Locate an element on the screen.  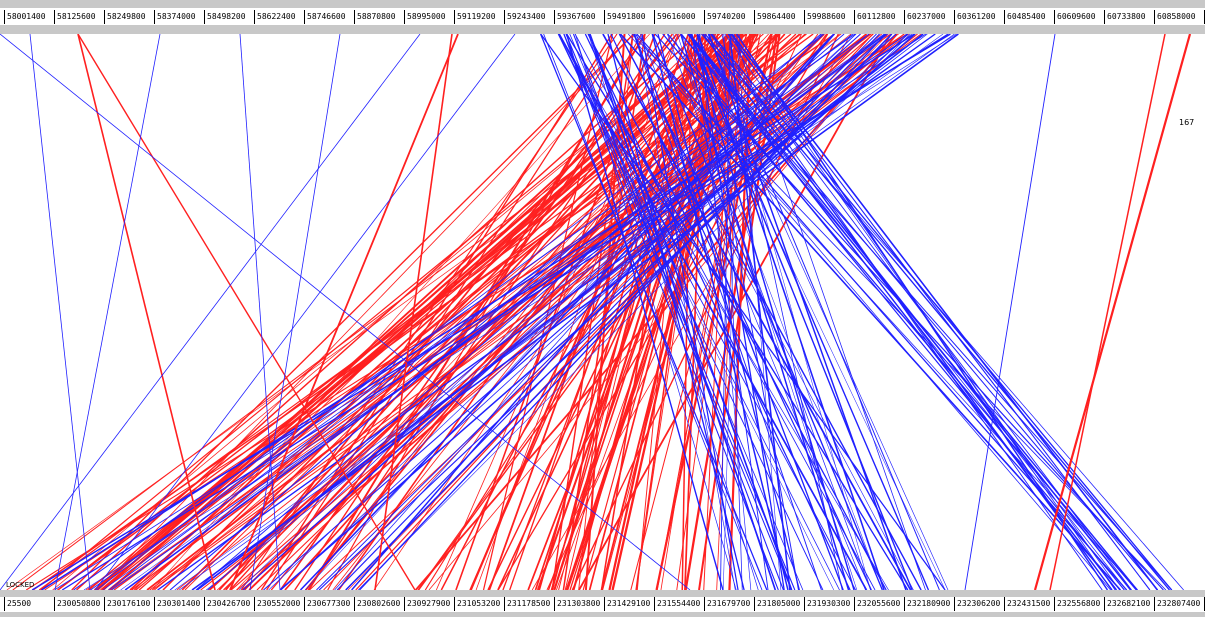
top-ruler-band is located at coordinates (602, 4).